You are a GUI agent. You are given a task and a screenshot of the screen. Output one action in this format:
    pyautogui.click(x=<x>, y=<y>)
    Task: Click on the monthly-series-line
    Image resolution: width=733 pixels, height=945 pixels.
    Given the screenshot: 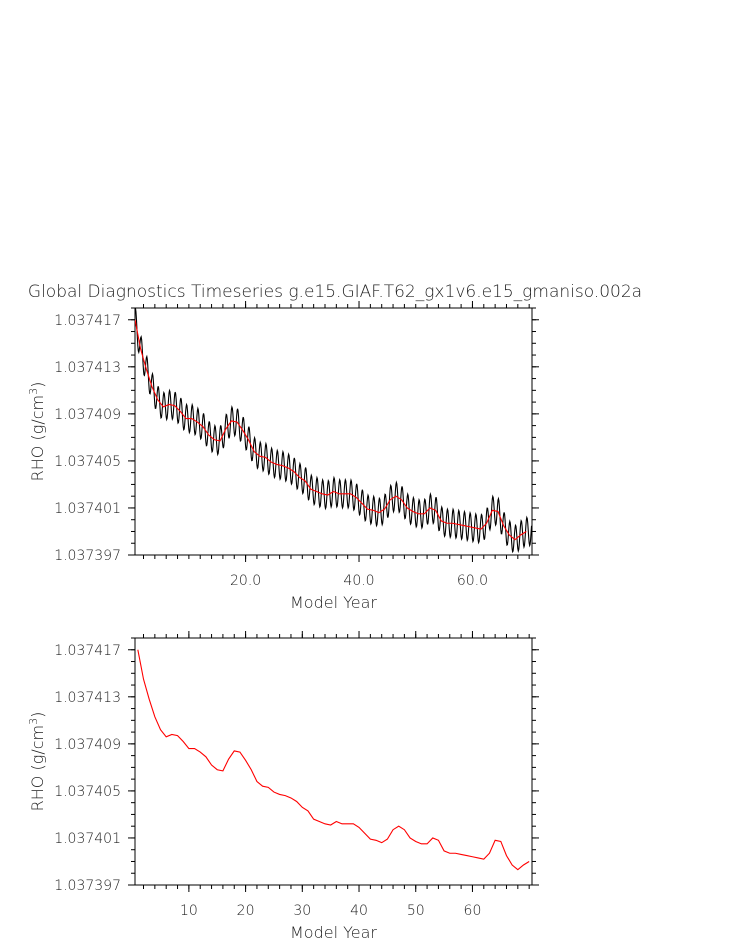 What is the action you would take?
    pyautogui.click(x=333, y=431)
    